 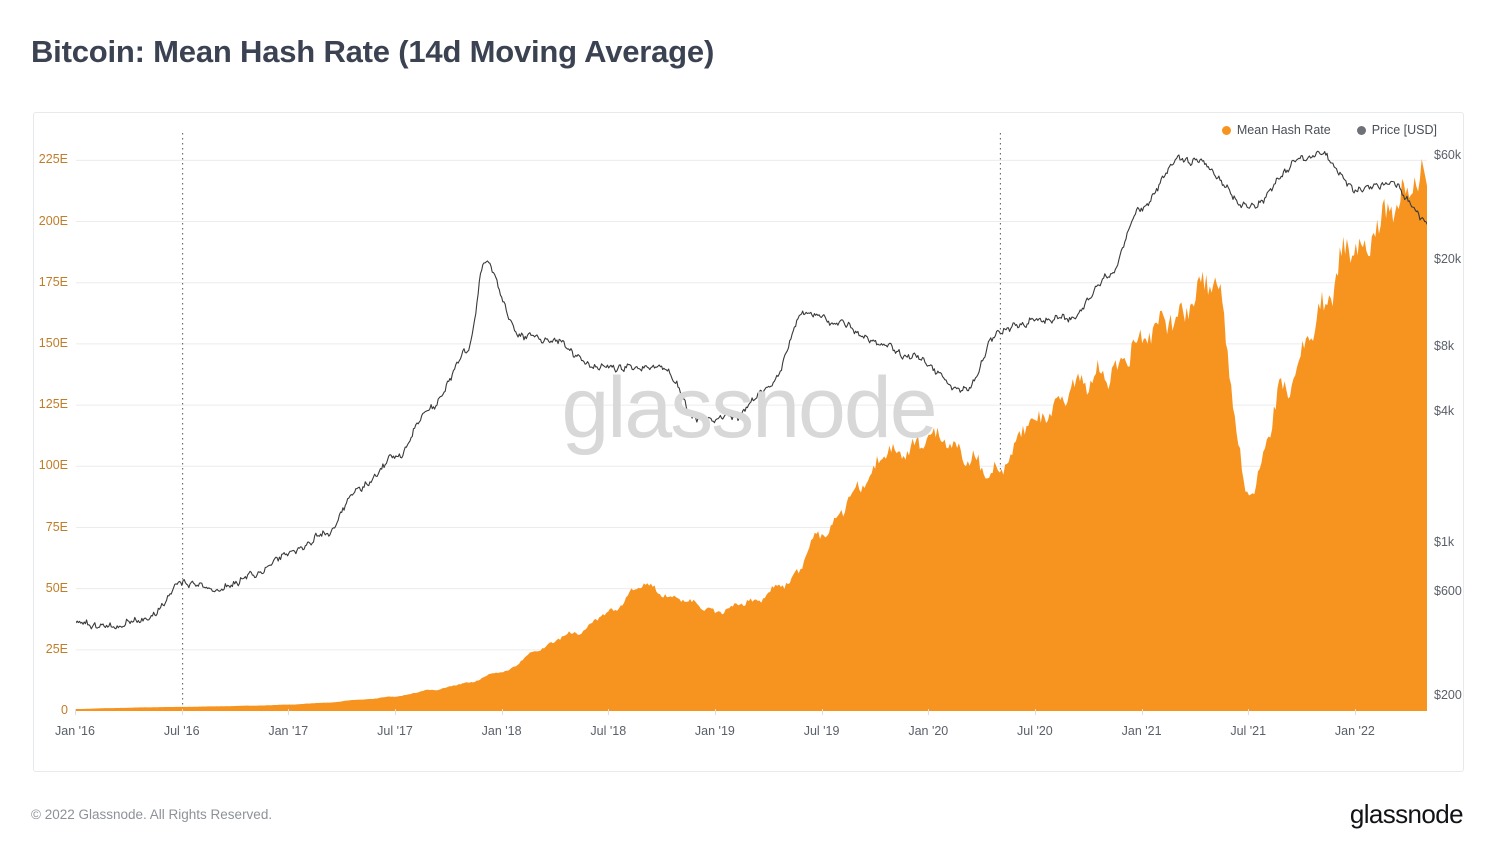 I want to click on y-axis-left-tick: 150E, so click(x=53, y=342).